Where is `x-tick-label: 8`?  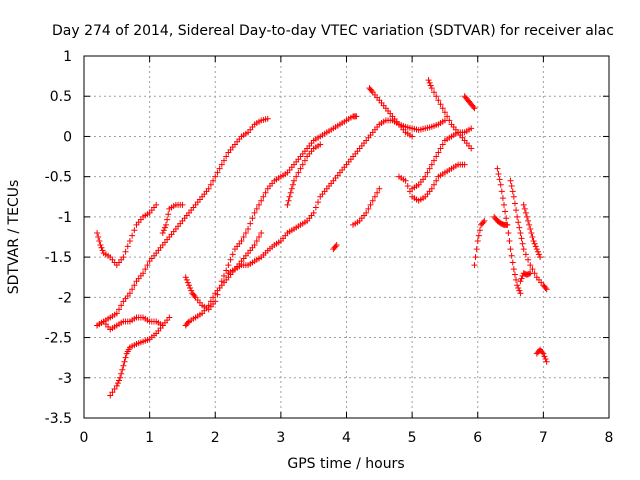 x-tick-label: 8 is located at coordinates (609, 438).